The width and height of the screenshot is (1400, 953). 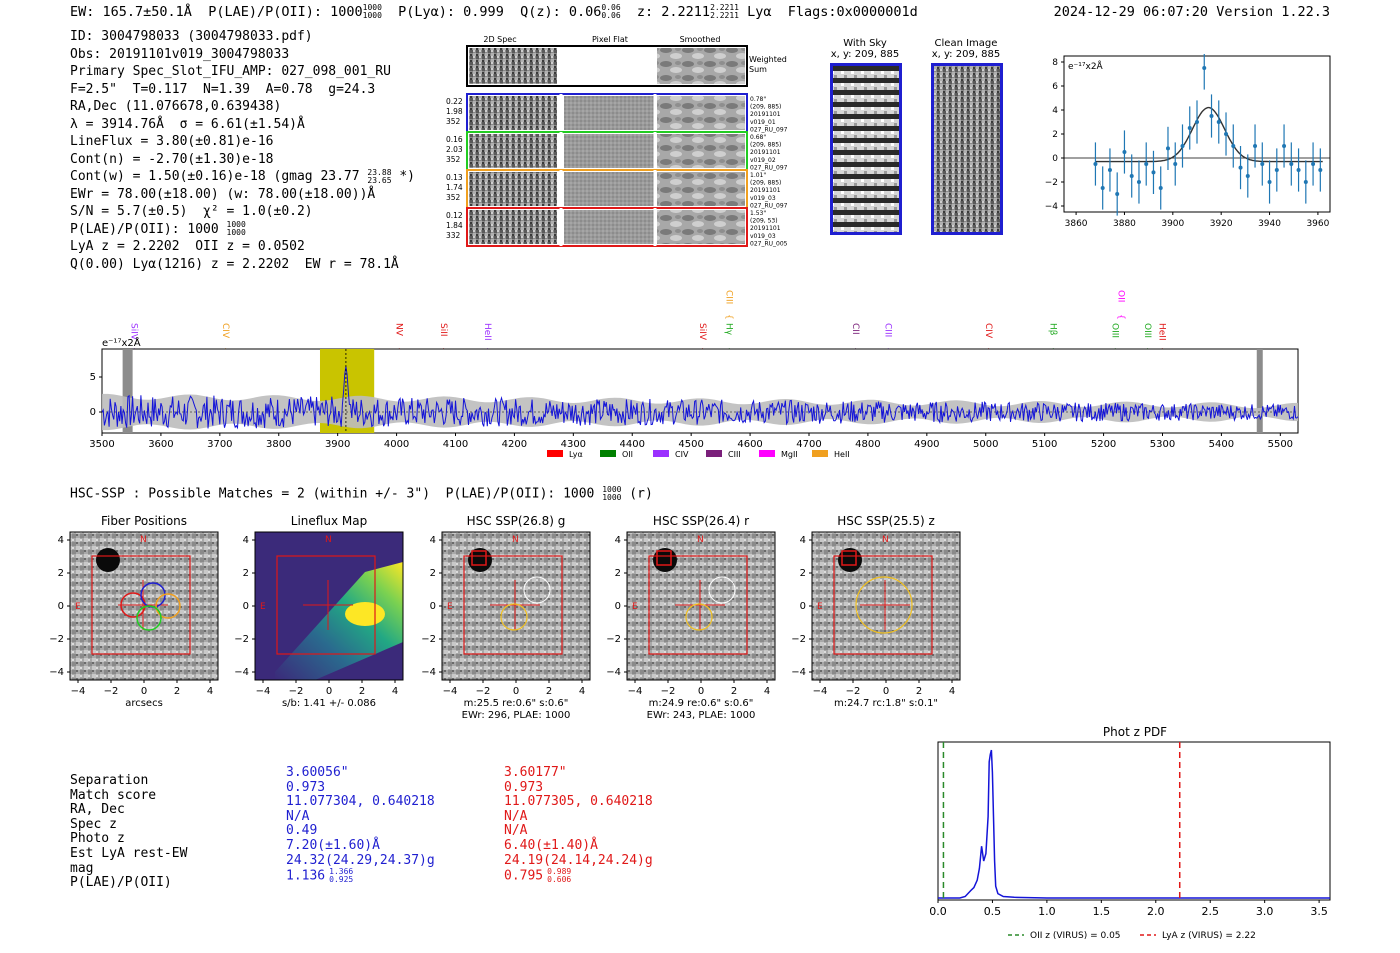 I want to click on spectrum-xtick-label: 4600, so click(x=749, y=444).